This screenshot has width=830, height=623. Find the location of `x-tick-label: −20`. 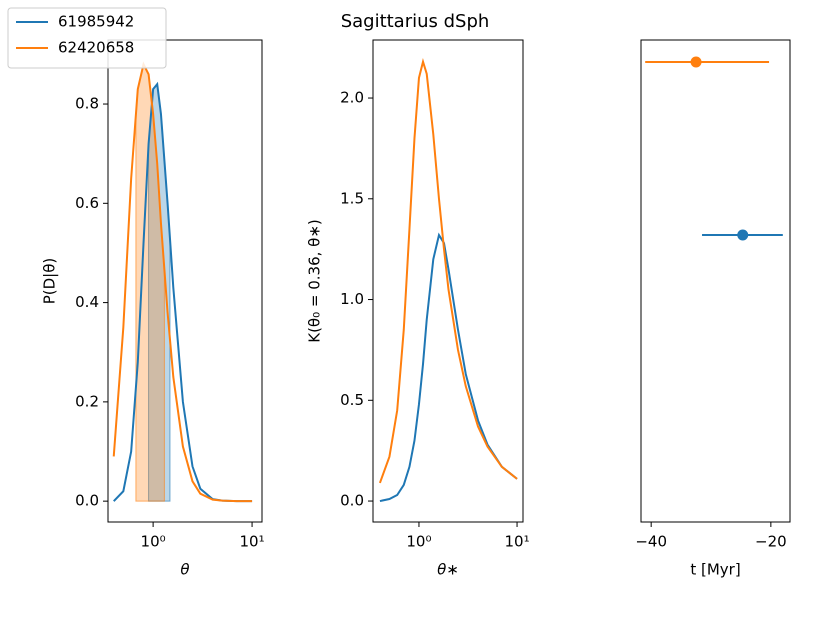

x-tick-label: −20 is located at coordinates (771, 542).